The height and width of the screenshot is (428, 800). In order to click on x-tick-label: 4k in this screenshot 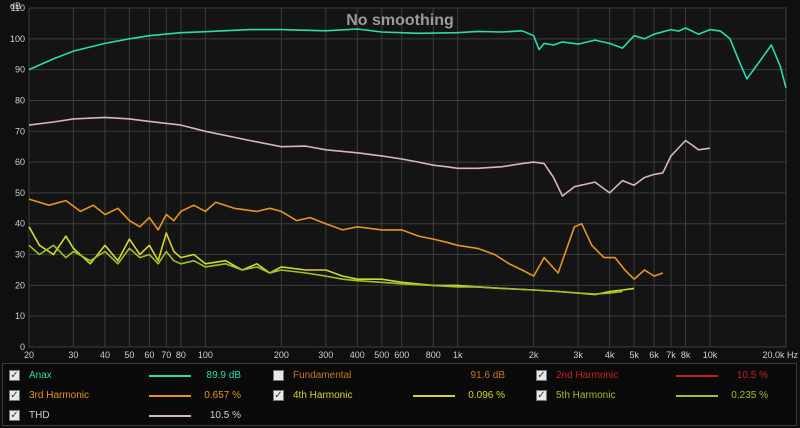, I will do `click(610, 355)`.